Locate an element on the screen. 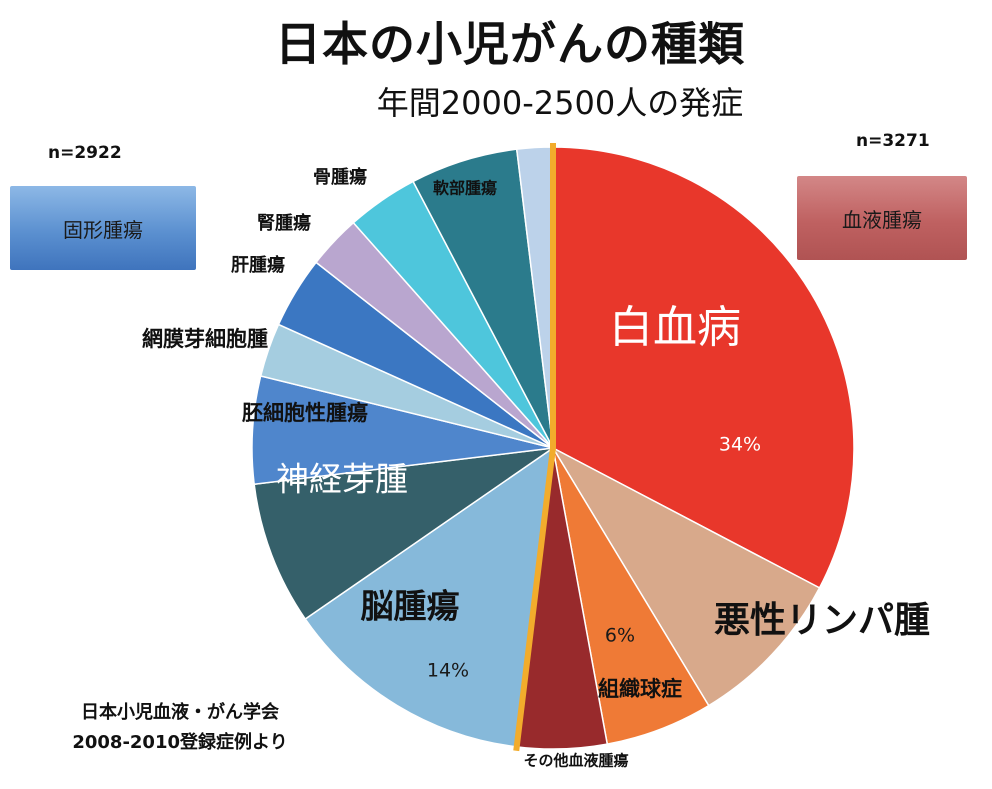  slice-label-9: 腎腫瘍 is located at coordinates (284, 223).